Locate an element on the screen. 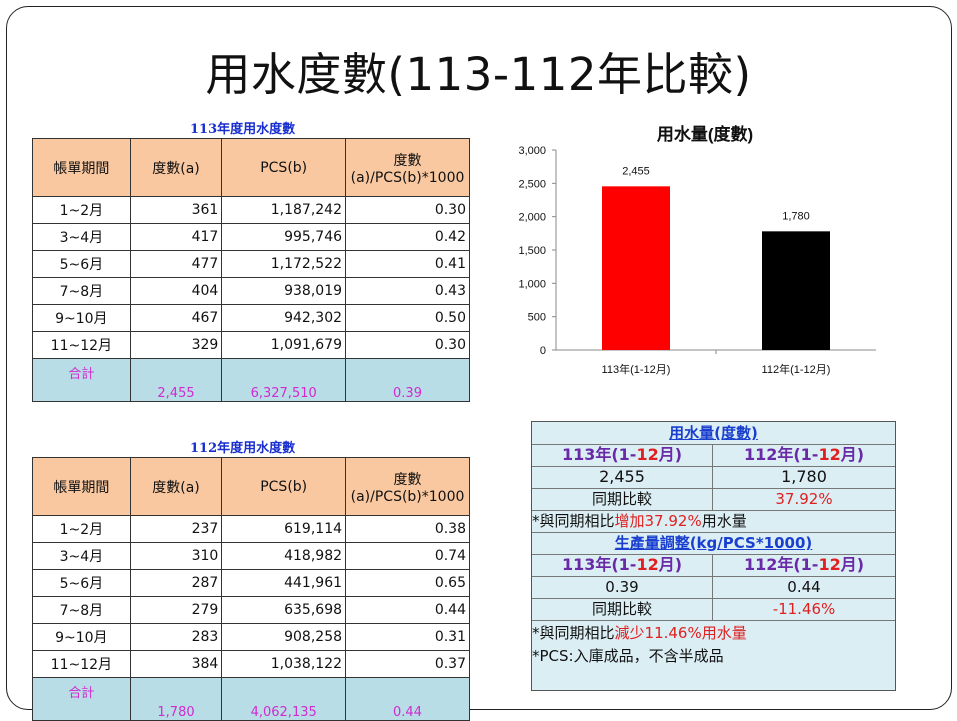 The width and height of the screenshot is (957, 721). summary-ratio-112: 0.44 is located at coordinates (804, 587).